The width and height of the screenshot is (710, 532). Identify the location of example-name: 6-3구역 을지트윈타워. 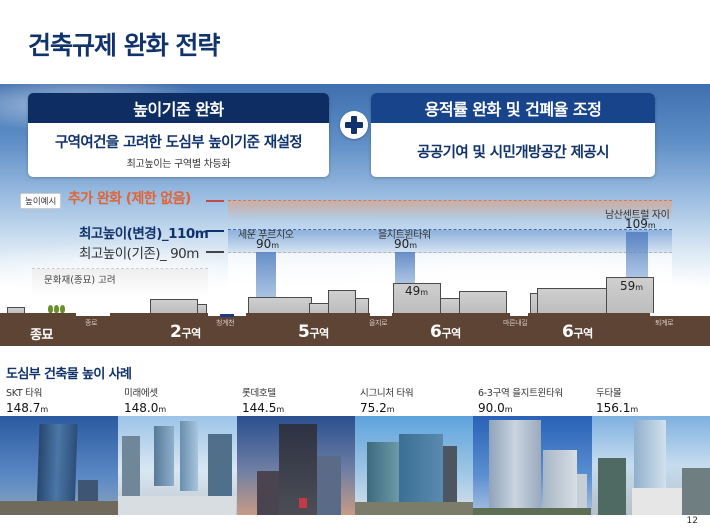
(520, 393).